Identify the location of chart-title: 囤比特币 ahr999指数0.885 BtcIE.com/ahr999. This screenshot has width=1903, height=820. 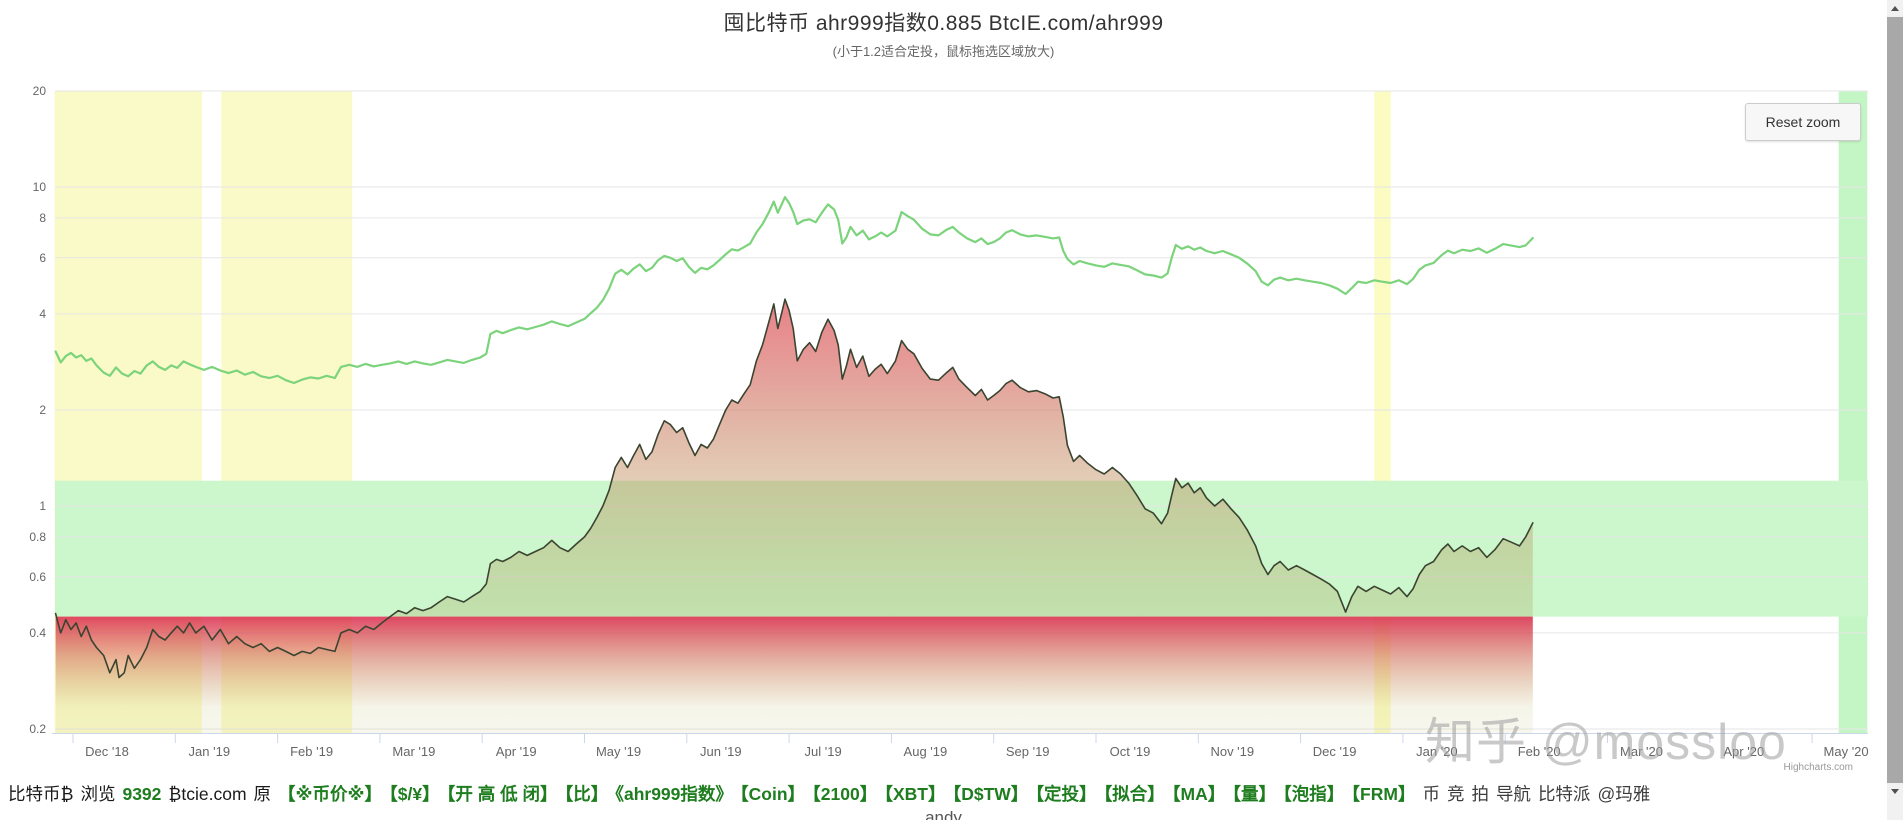
(943, 23).